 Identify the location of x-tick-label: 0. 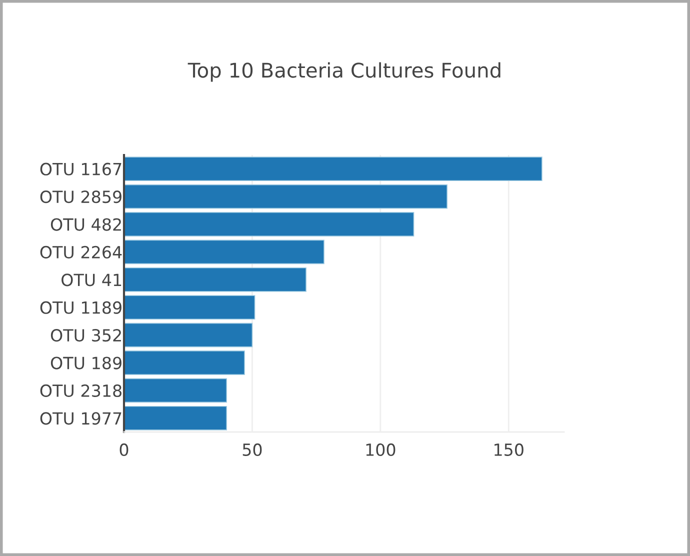
(124, 449).